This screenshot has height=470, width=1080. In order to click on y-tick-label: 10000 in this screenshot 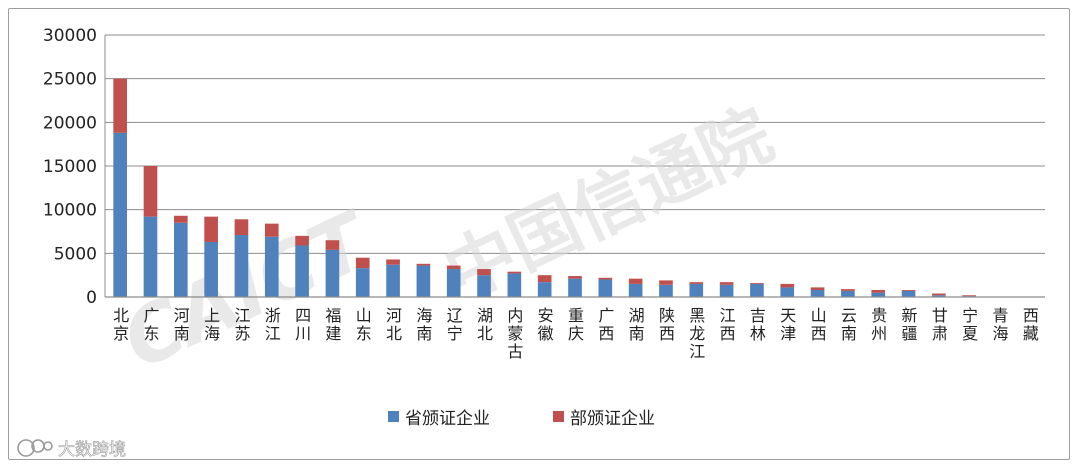, I will do `click(70, 211)`.